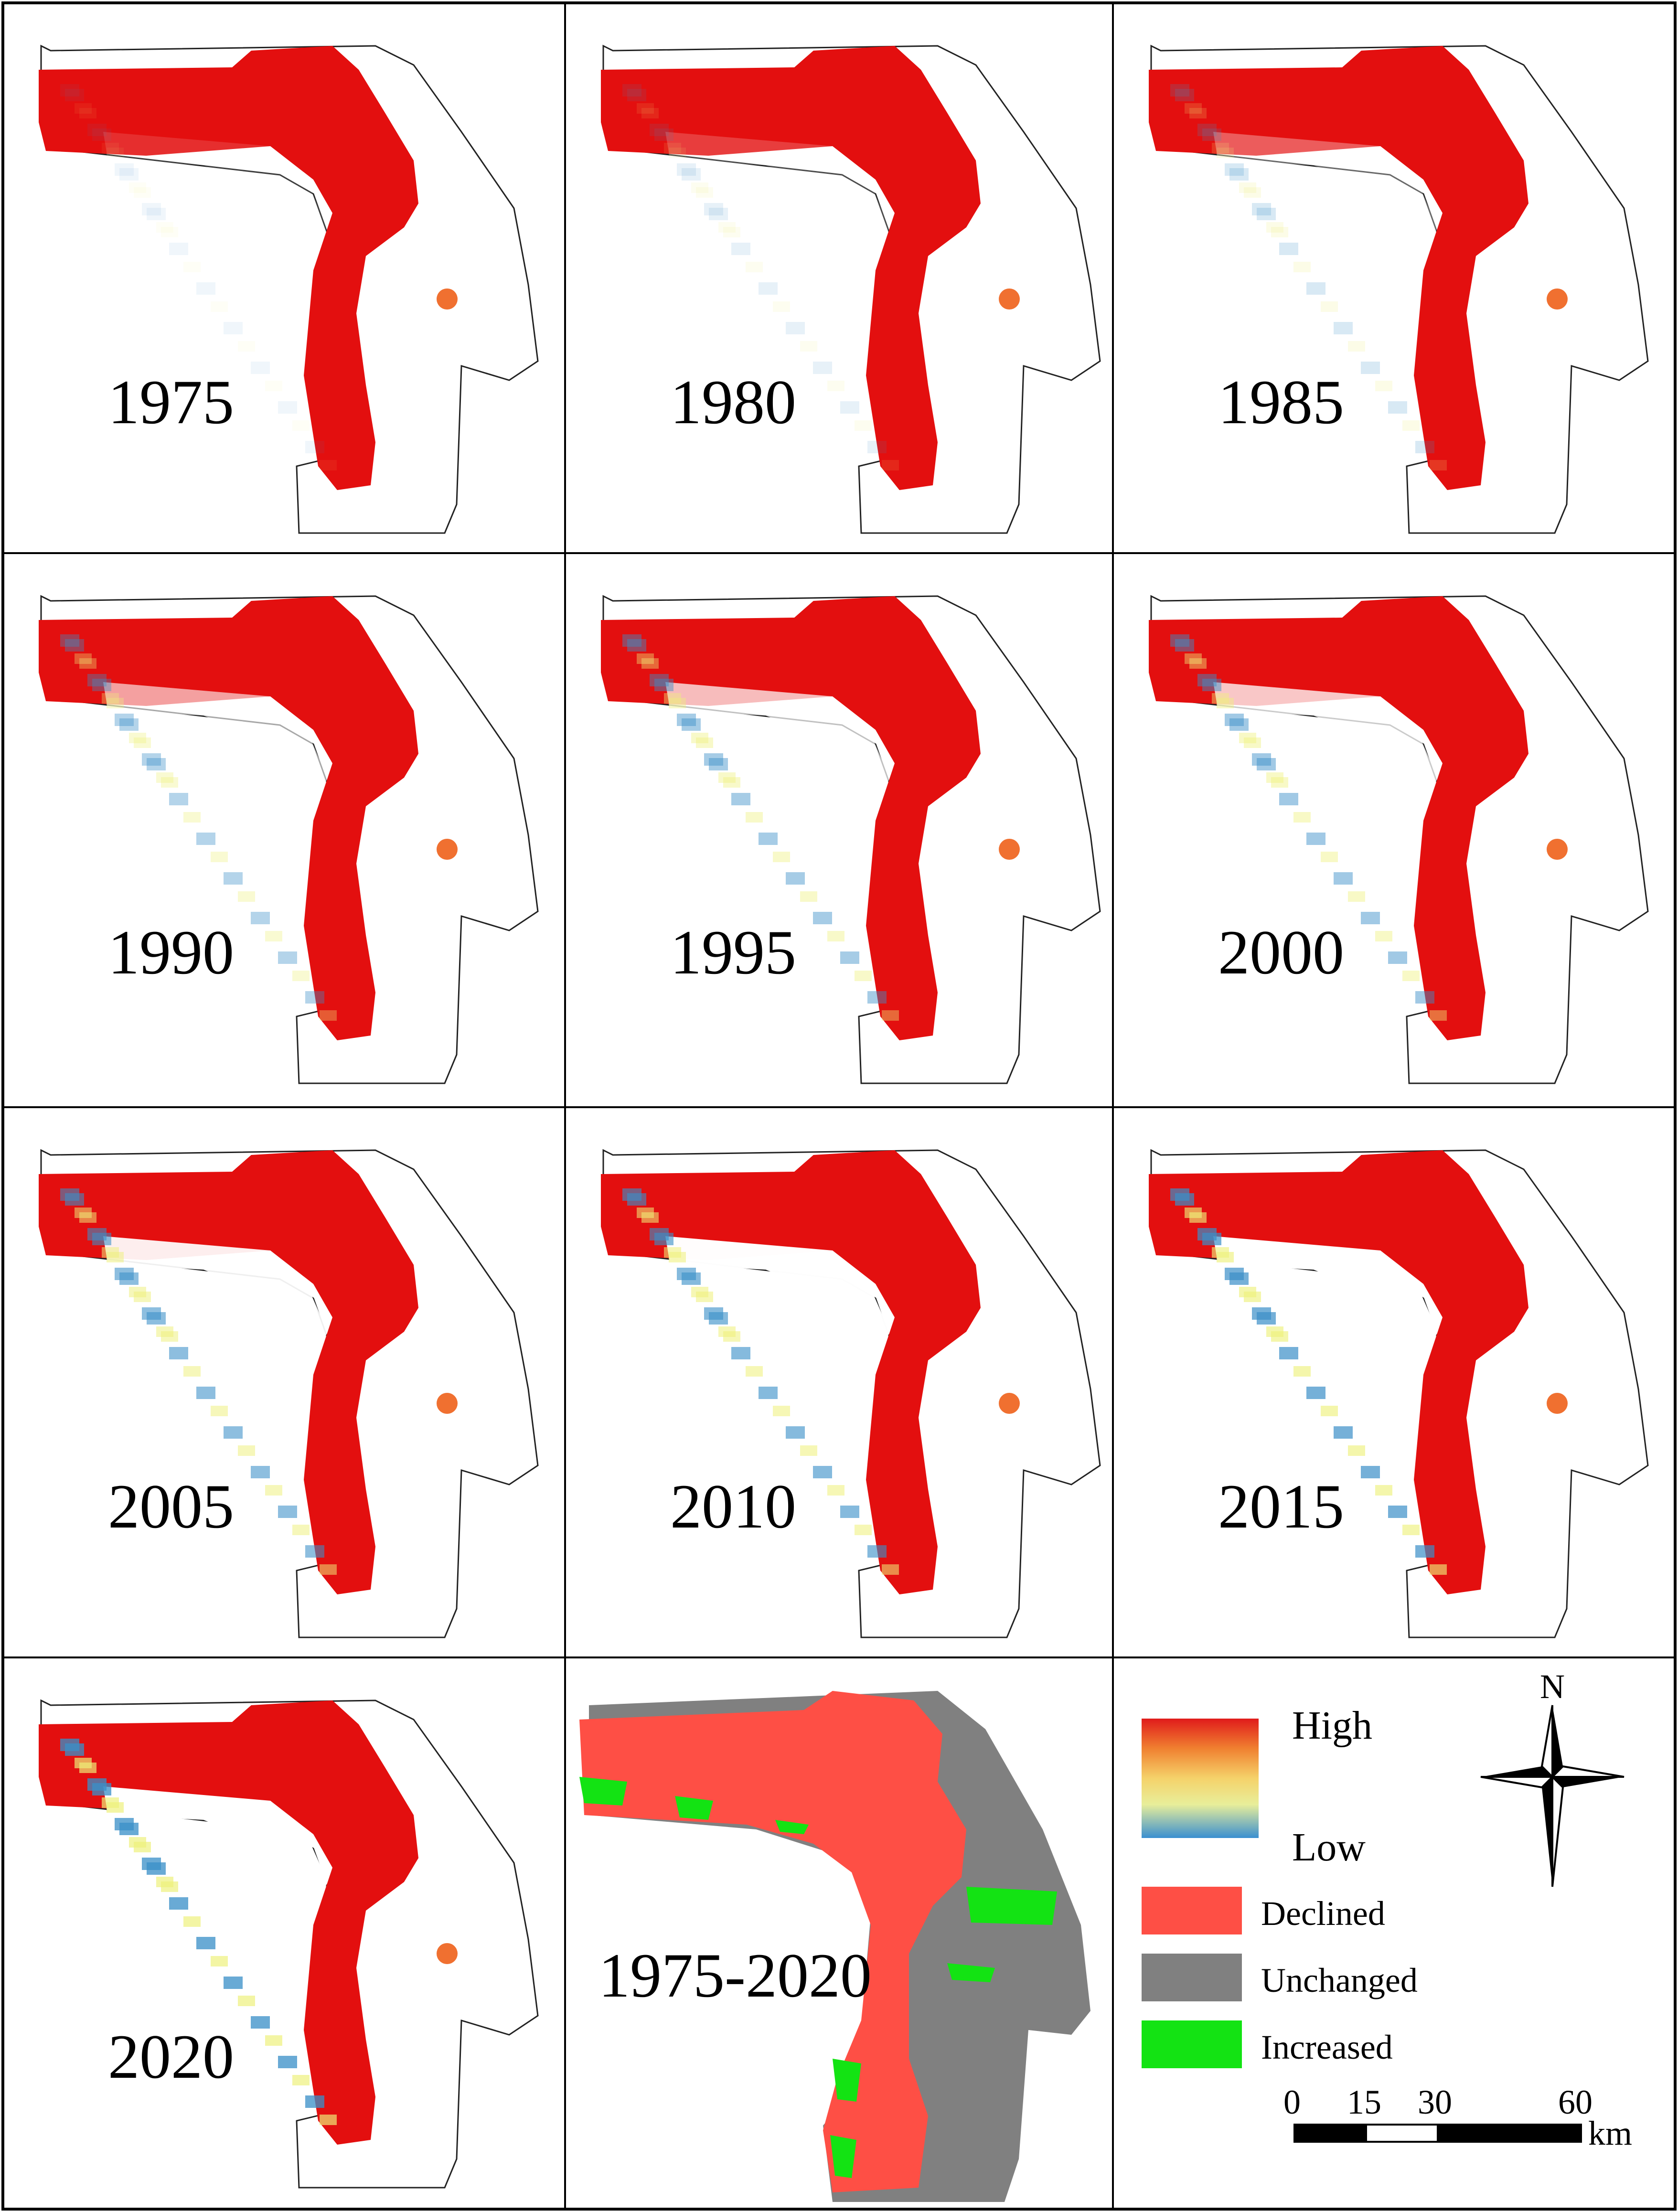  Describe the element at coordinates (1575, 2102) in the screenshot. I see `scale-tick-60: 60` at that location.